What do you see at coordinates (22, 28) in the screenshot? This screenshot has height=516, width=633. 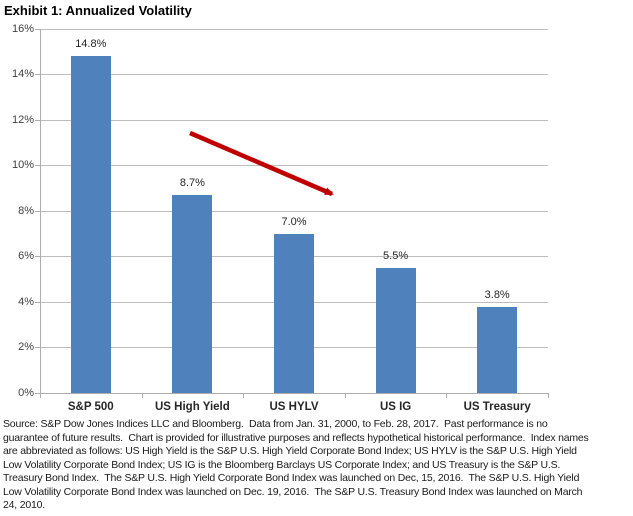 I see `y-axis-label-16: 16%` at bounding box center [22, 28].